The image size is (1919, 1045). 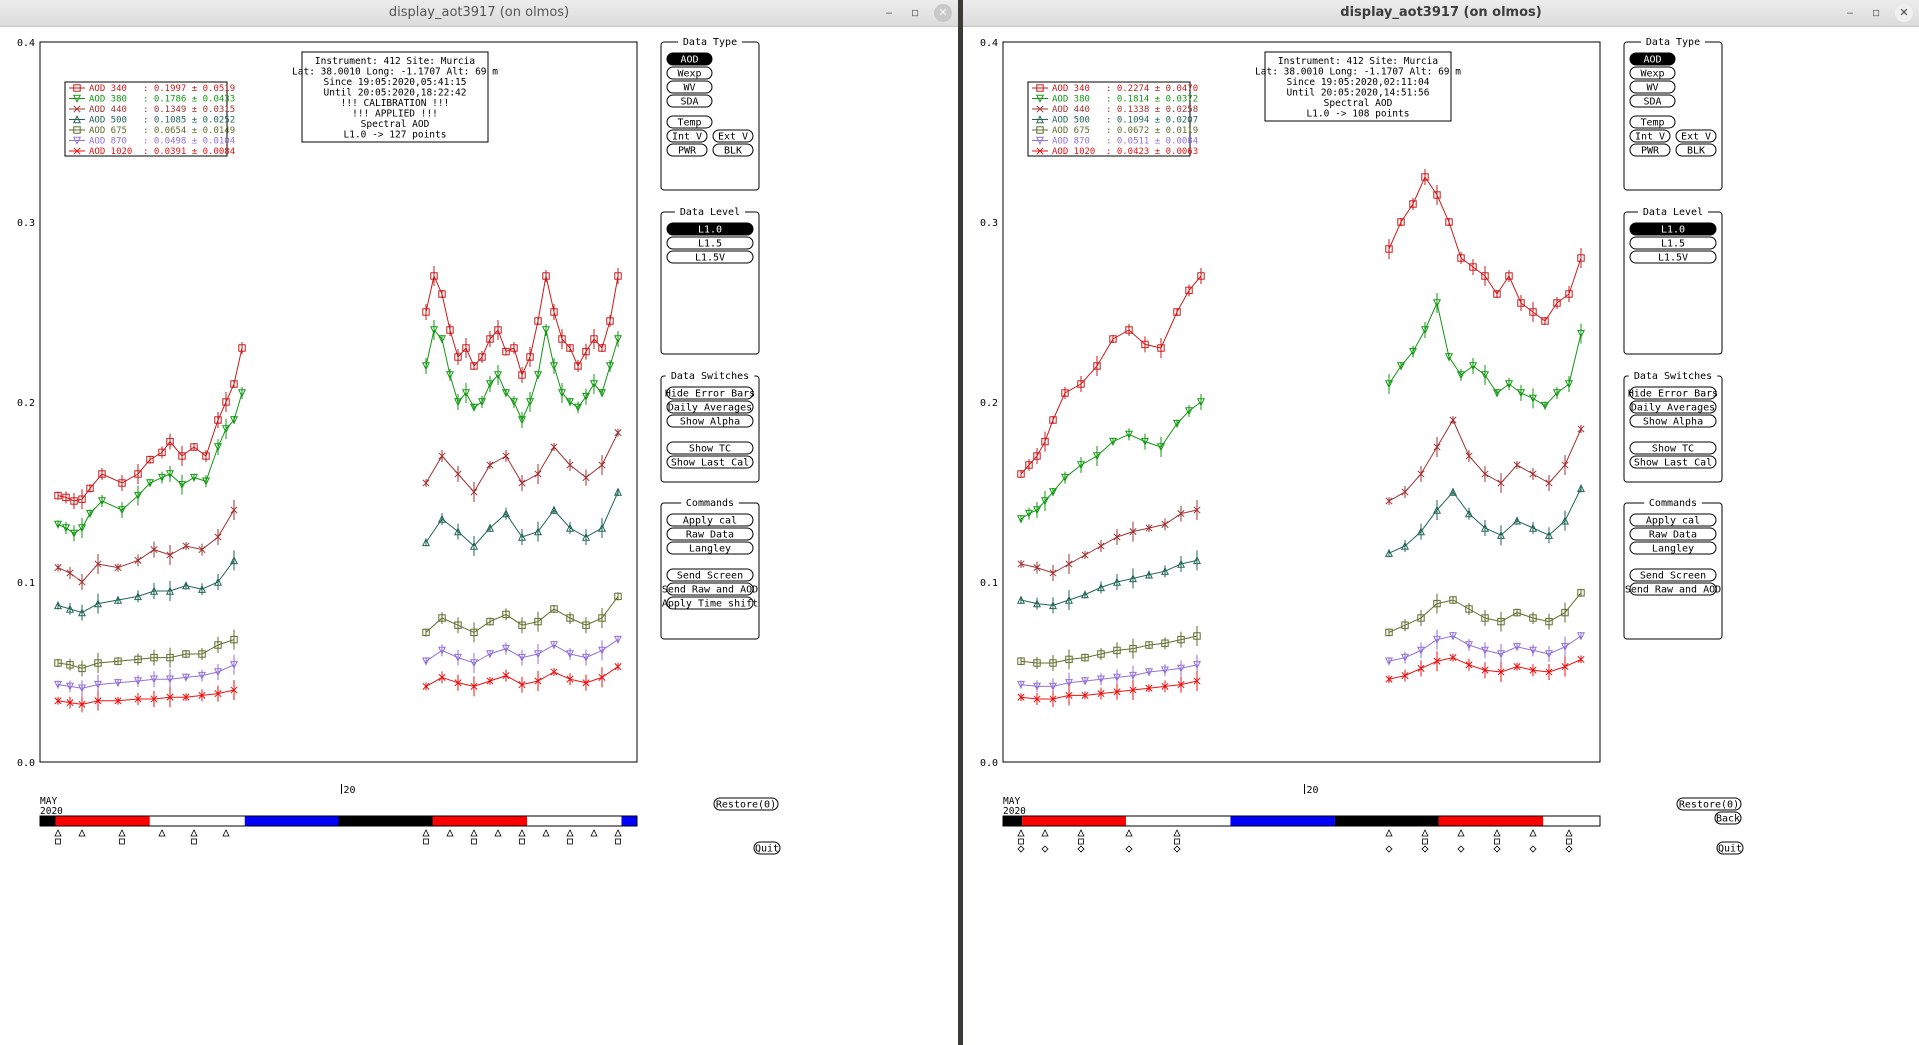 I want to click on switch-show-last-cal-button: Show Last Cal, so click(x=710, y=462).